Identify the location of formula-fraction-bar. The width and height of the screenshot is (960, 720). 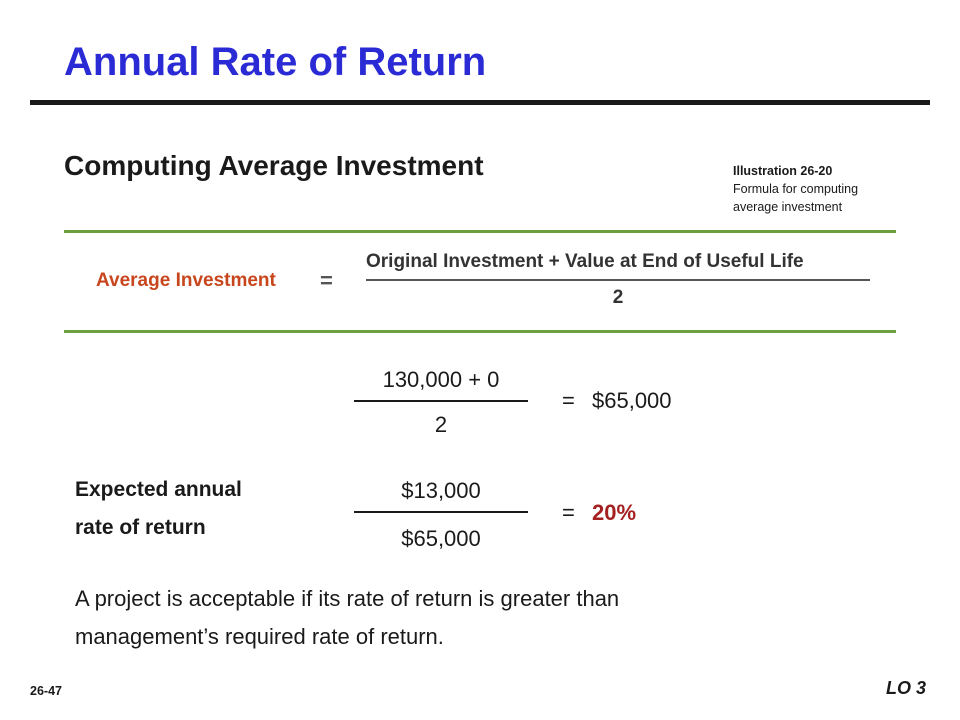
(618, 280).